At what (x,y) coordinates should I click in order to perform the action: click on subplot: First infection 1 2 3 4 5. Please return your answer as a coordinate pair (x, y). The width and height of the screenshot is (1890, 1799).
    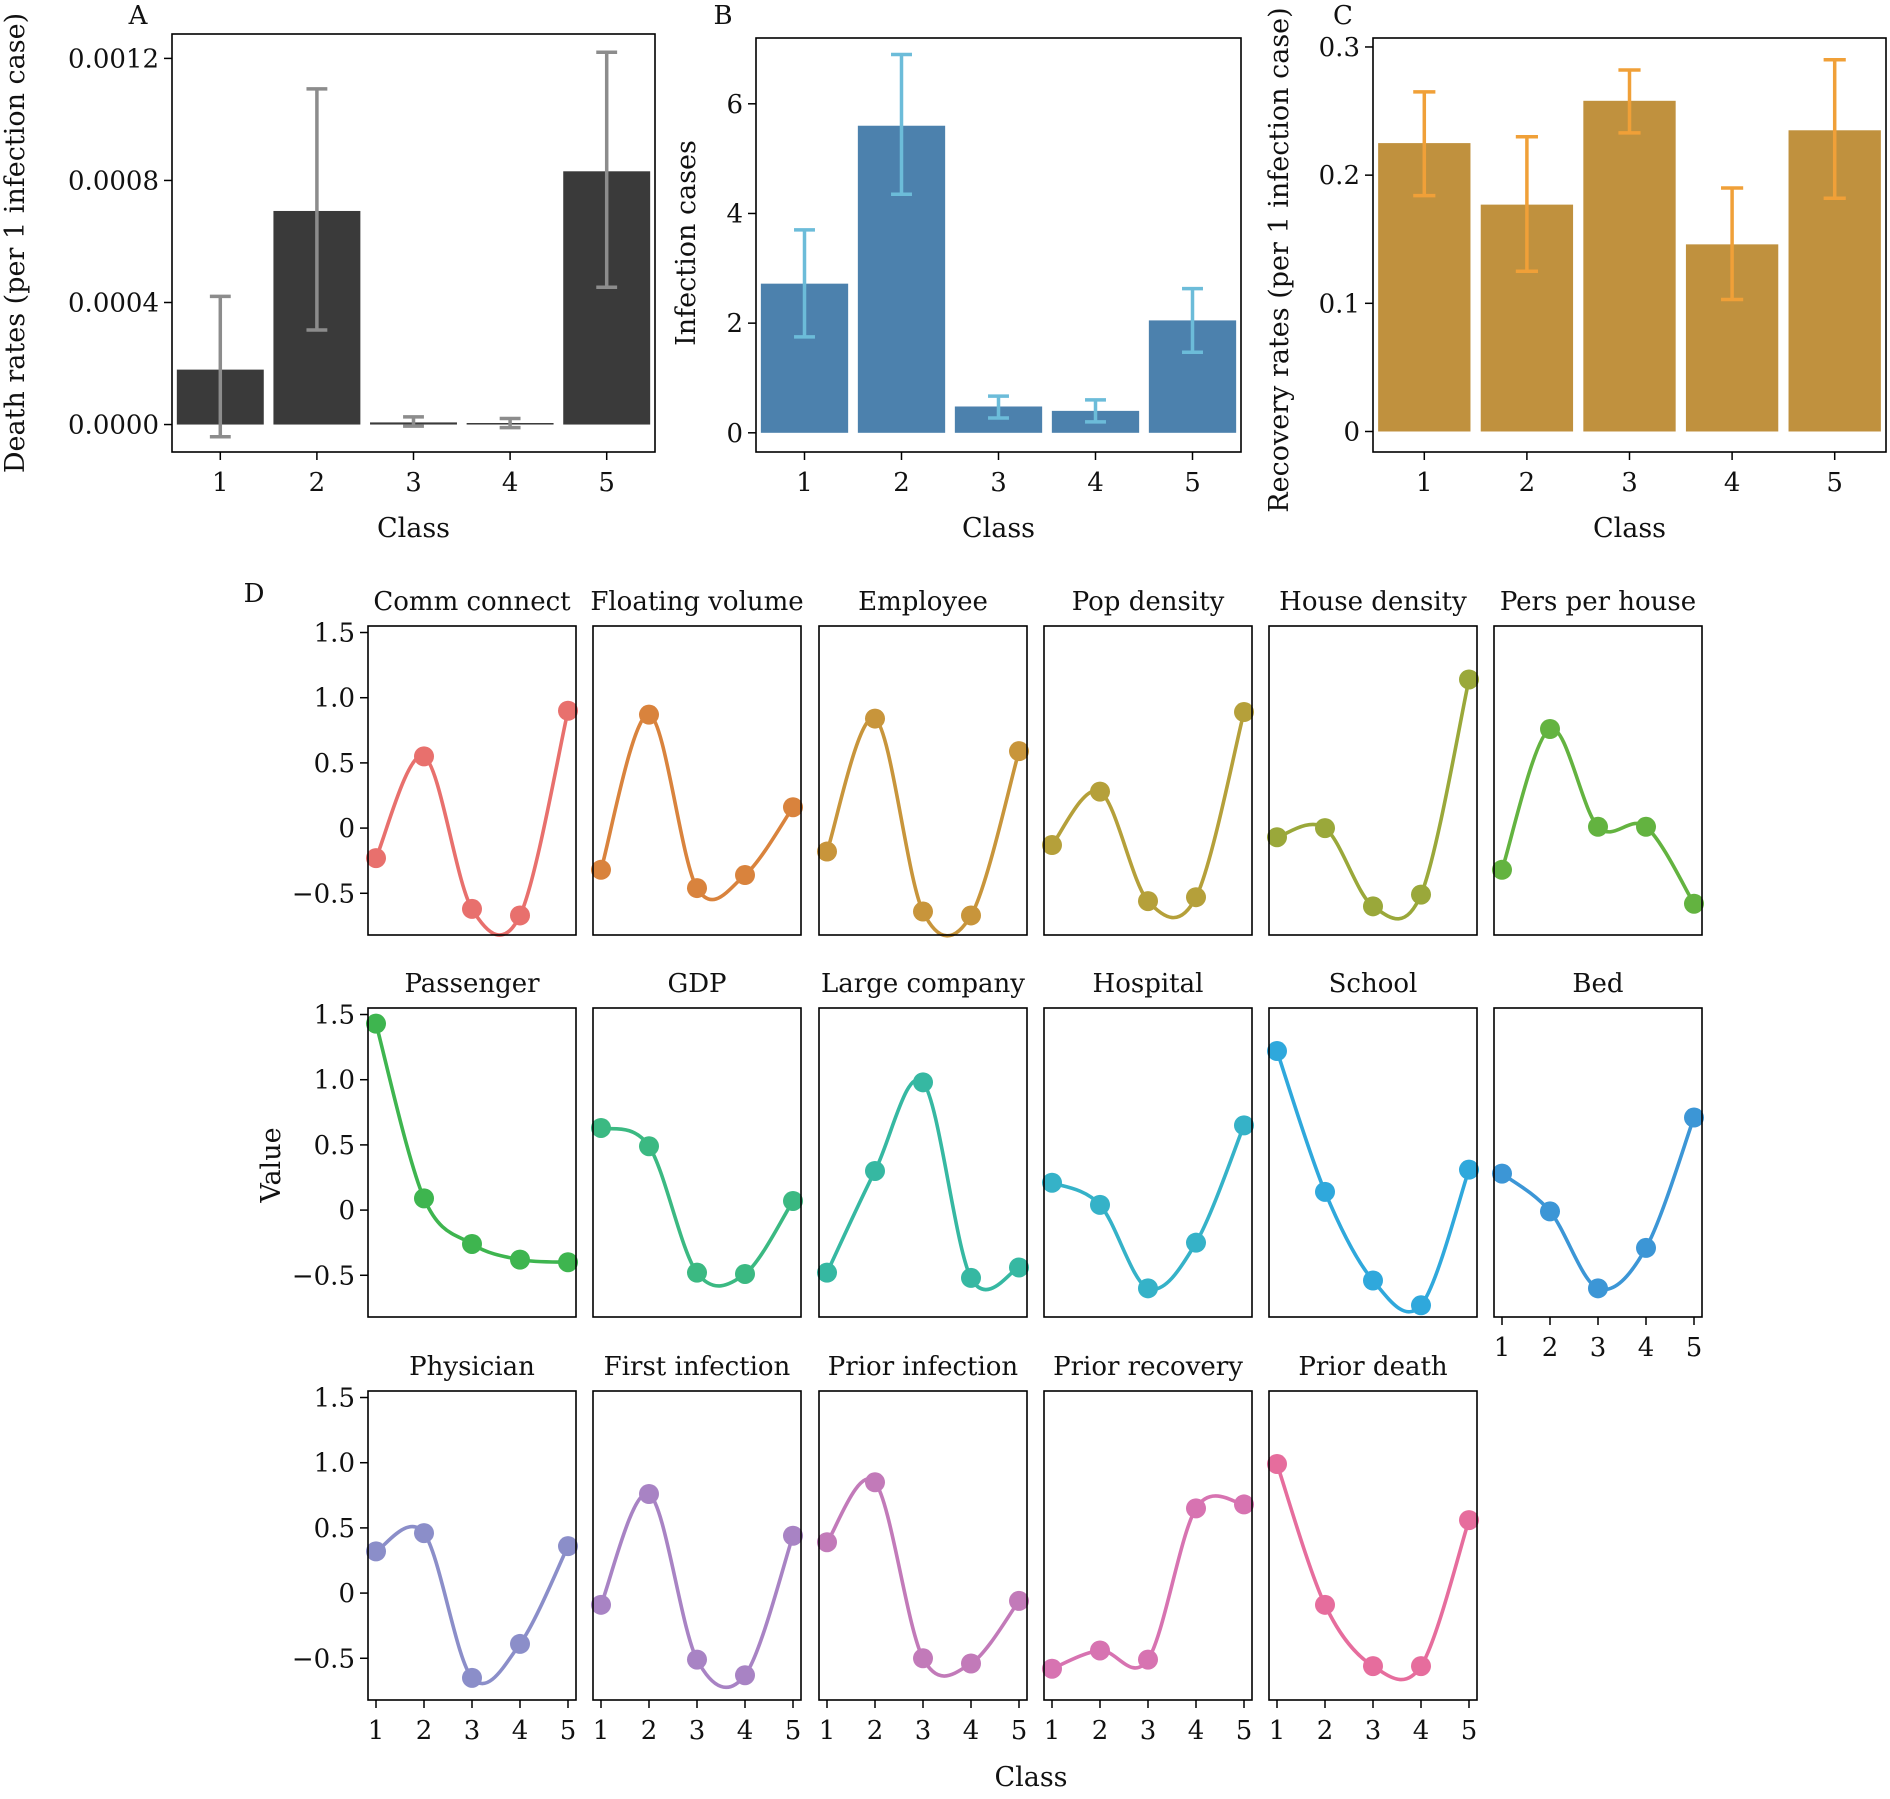
    Looking at the image, I should click on (697, 1549).